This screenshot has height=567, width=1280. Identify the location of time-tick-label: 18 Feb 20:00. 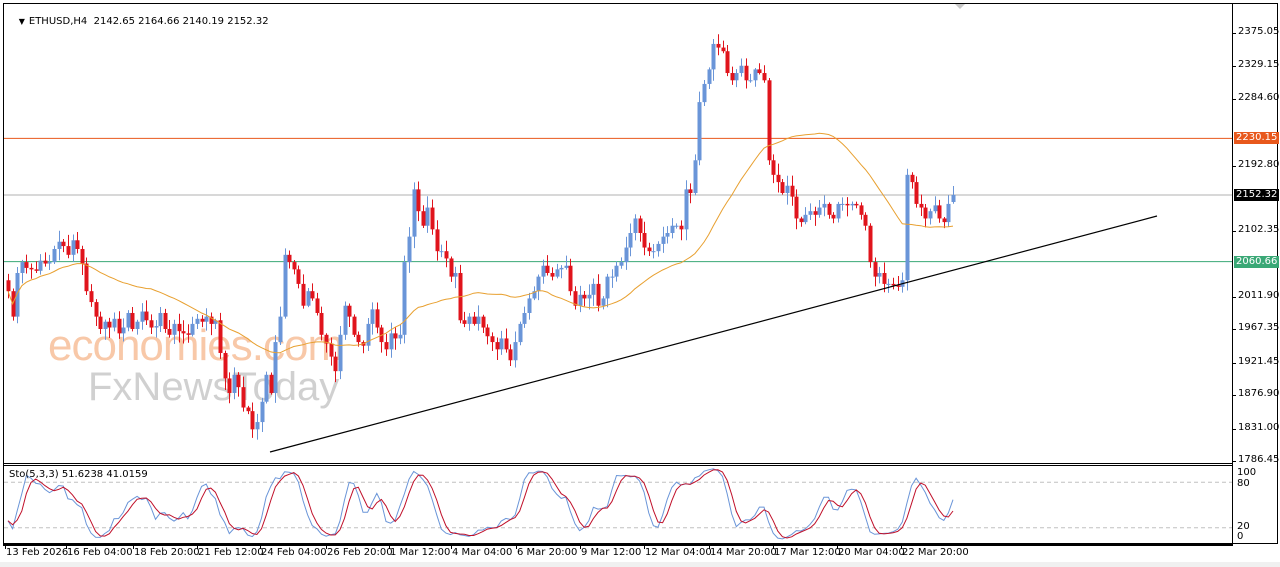
(167, 552).